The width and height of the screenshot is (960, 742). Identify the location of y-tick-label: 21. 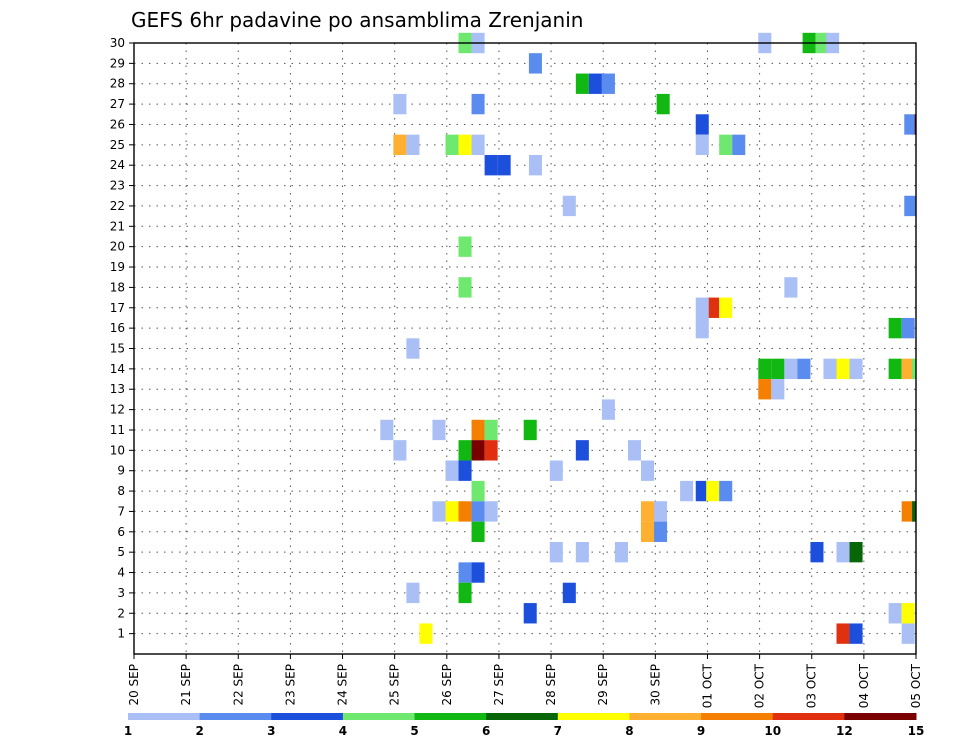
(117, 226).